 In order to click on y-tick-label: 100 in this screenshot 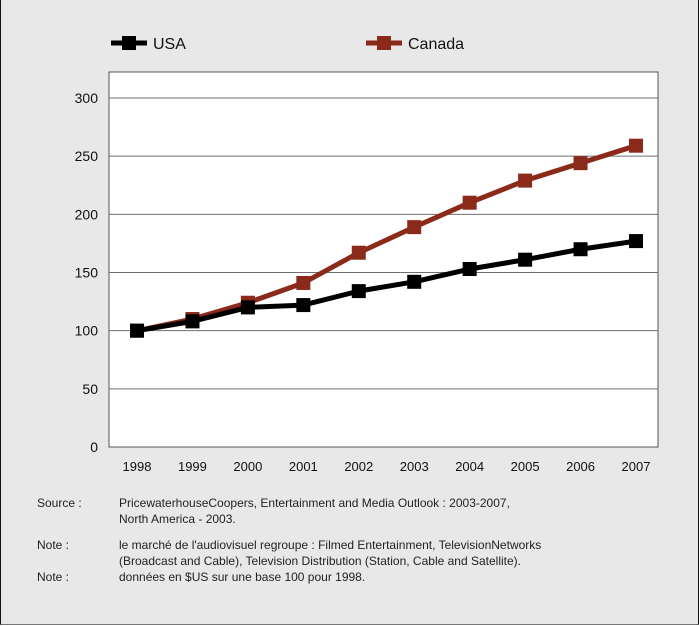, I will do `click(87, 331)`.